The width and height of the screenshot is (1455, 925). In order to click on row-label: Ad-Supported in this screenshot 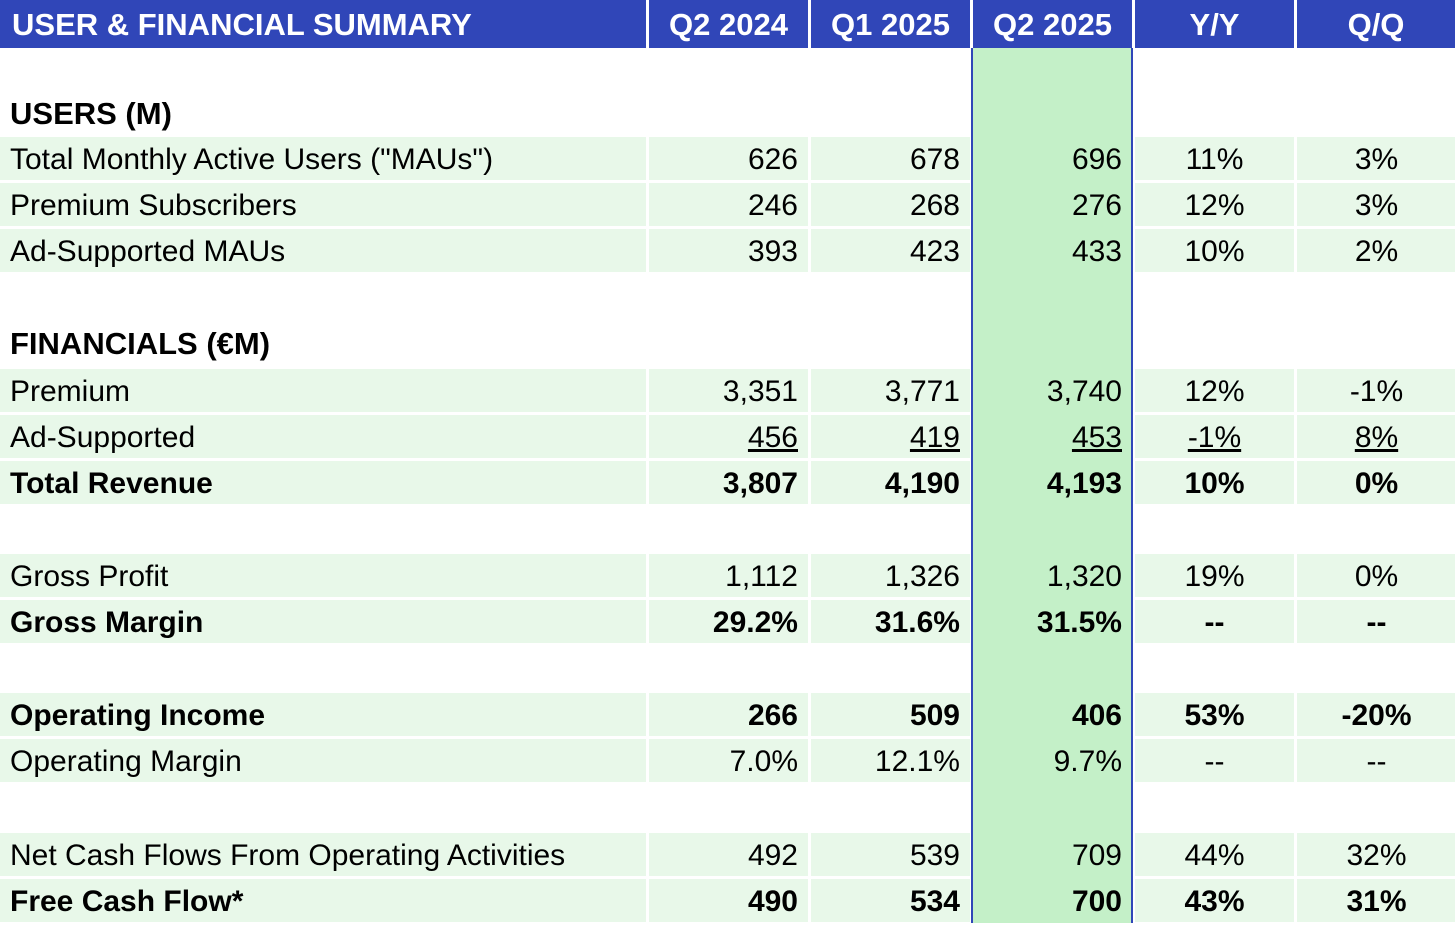, I will do `click(323, 436)`.